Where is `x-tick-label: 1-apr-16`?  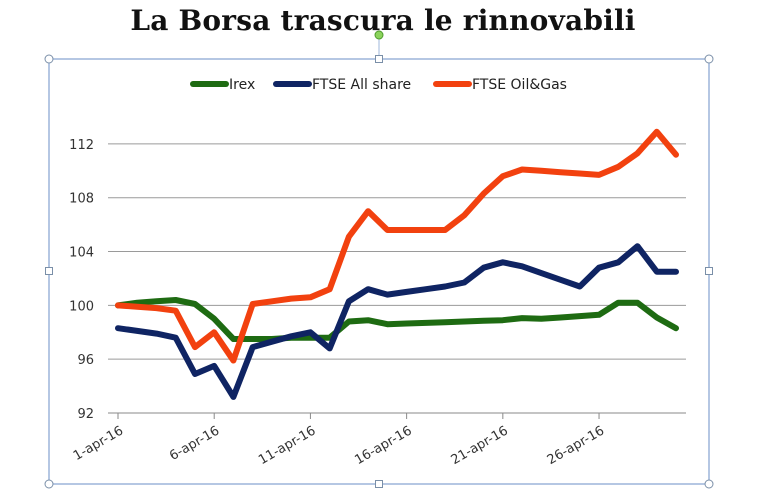 x-tick-label: 1-apr-16 is located at coordinates (98, 443).